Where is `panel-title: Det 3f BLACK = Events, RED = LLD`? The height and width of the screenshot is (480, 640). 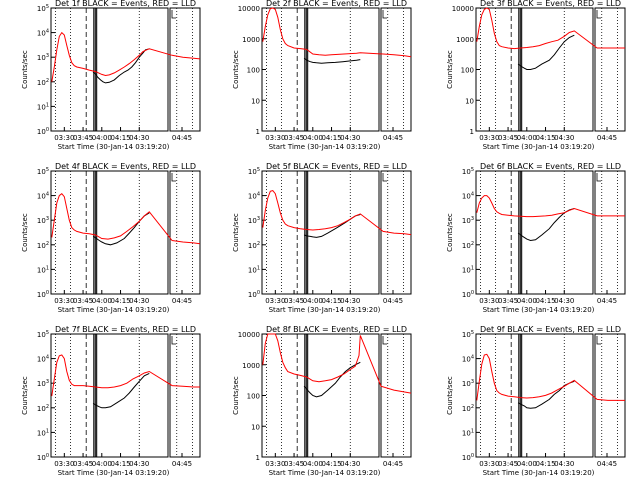 panel-title: Det 3f BLACK = Events, RED = LLD is located at coordinates (550, 4).